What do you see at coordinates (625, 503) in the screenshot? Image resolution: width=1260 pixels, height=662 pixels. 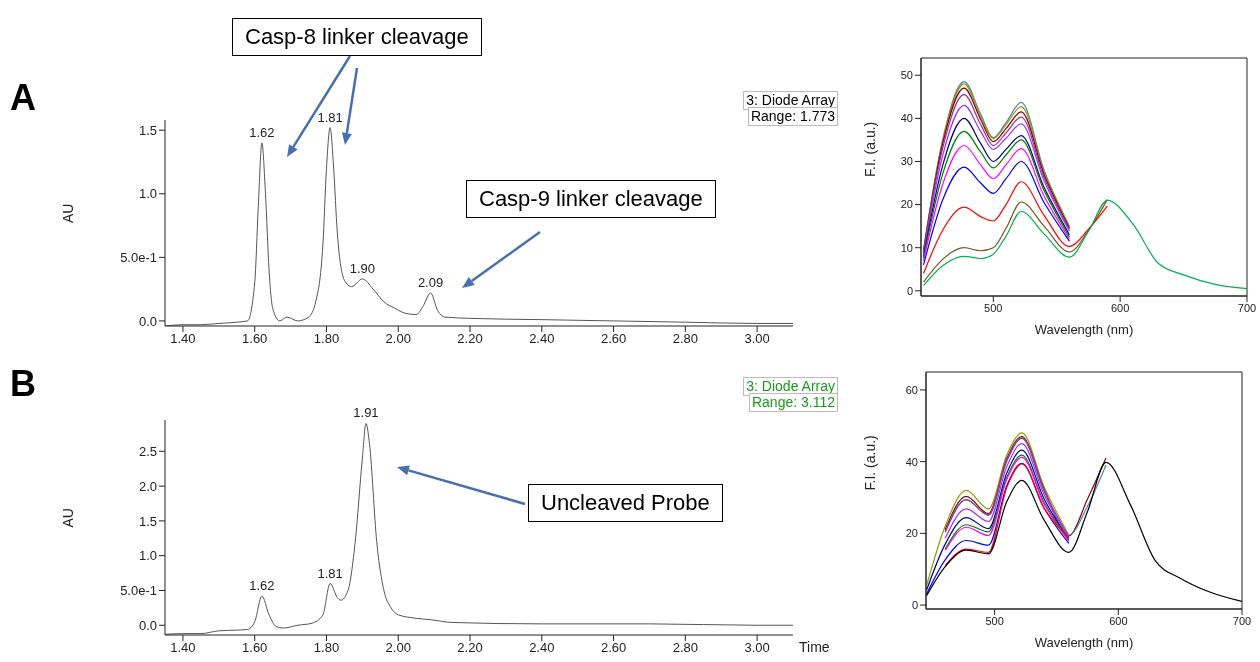 I see `annotation: Uncleaved Probe` at bounding box center [625, 503].